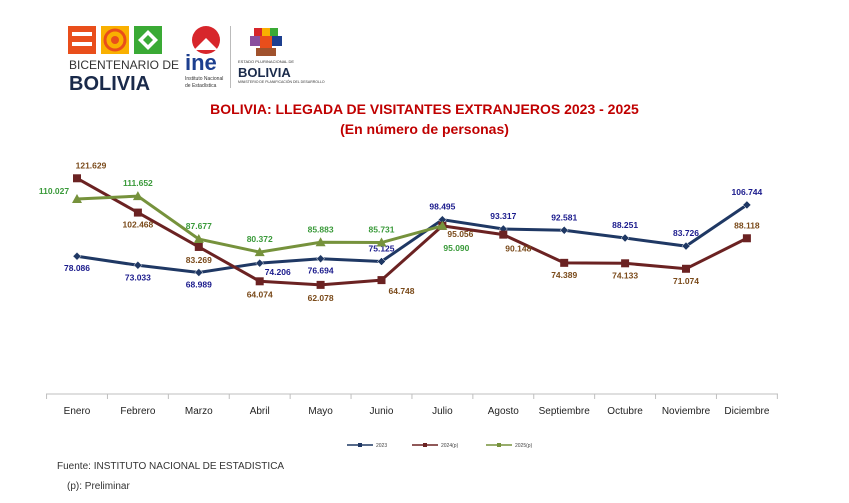  I want to click on chart-subtitle: (En número de personas), so click(424, 129).